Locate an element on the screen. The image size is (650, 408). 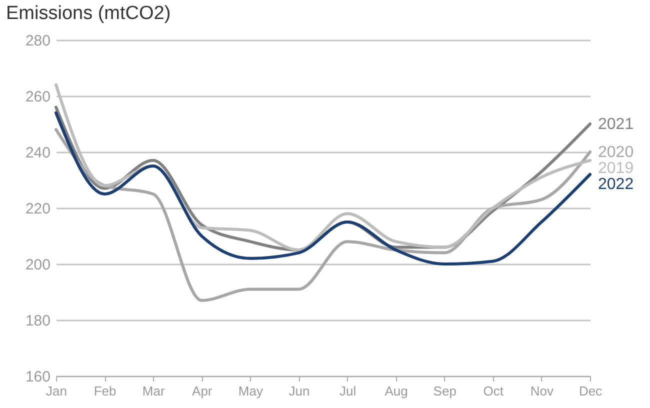
x-tick-label: Jan is located at coordinates (56, 391).